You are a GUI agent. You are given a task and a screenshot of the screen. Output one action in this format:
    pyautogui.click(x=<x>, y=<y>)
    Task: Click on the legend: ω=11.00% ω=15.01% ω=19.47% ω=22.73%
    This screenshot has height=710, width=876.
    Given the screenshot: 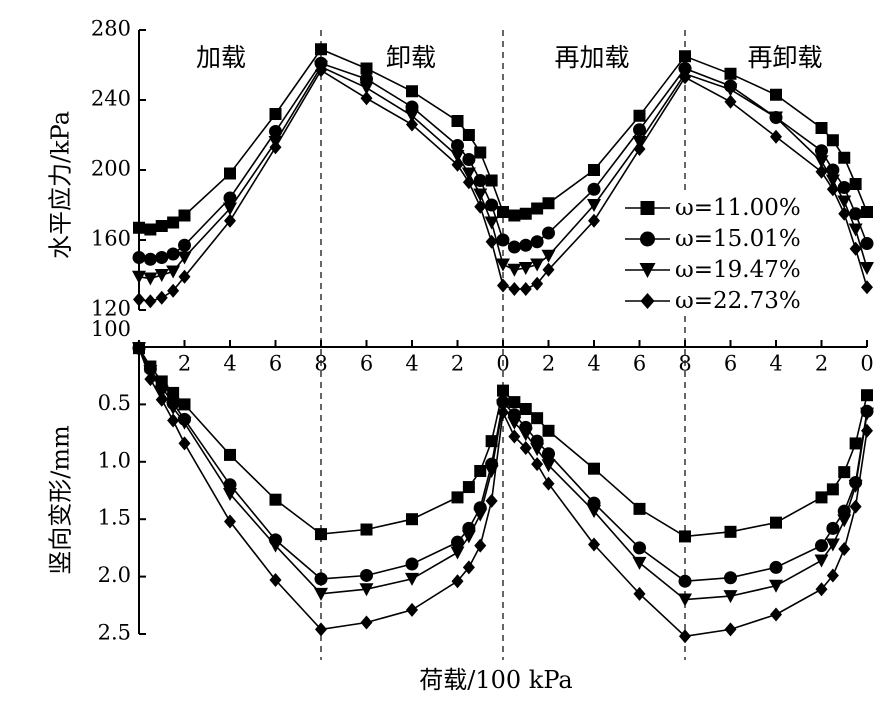 What is the action you would take?
    pyautogui.click(x=718, y=253)
    